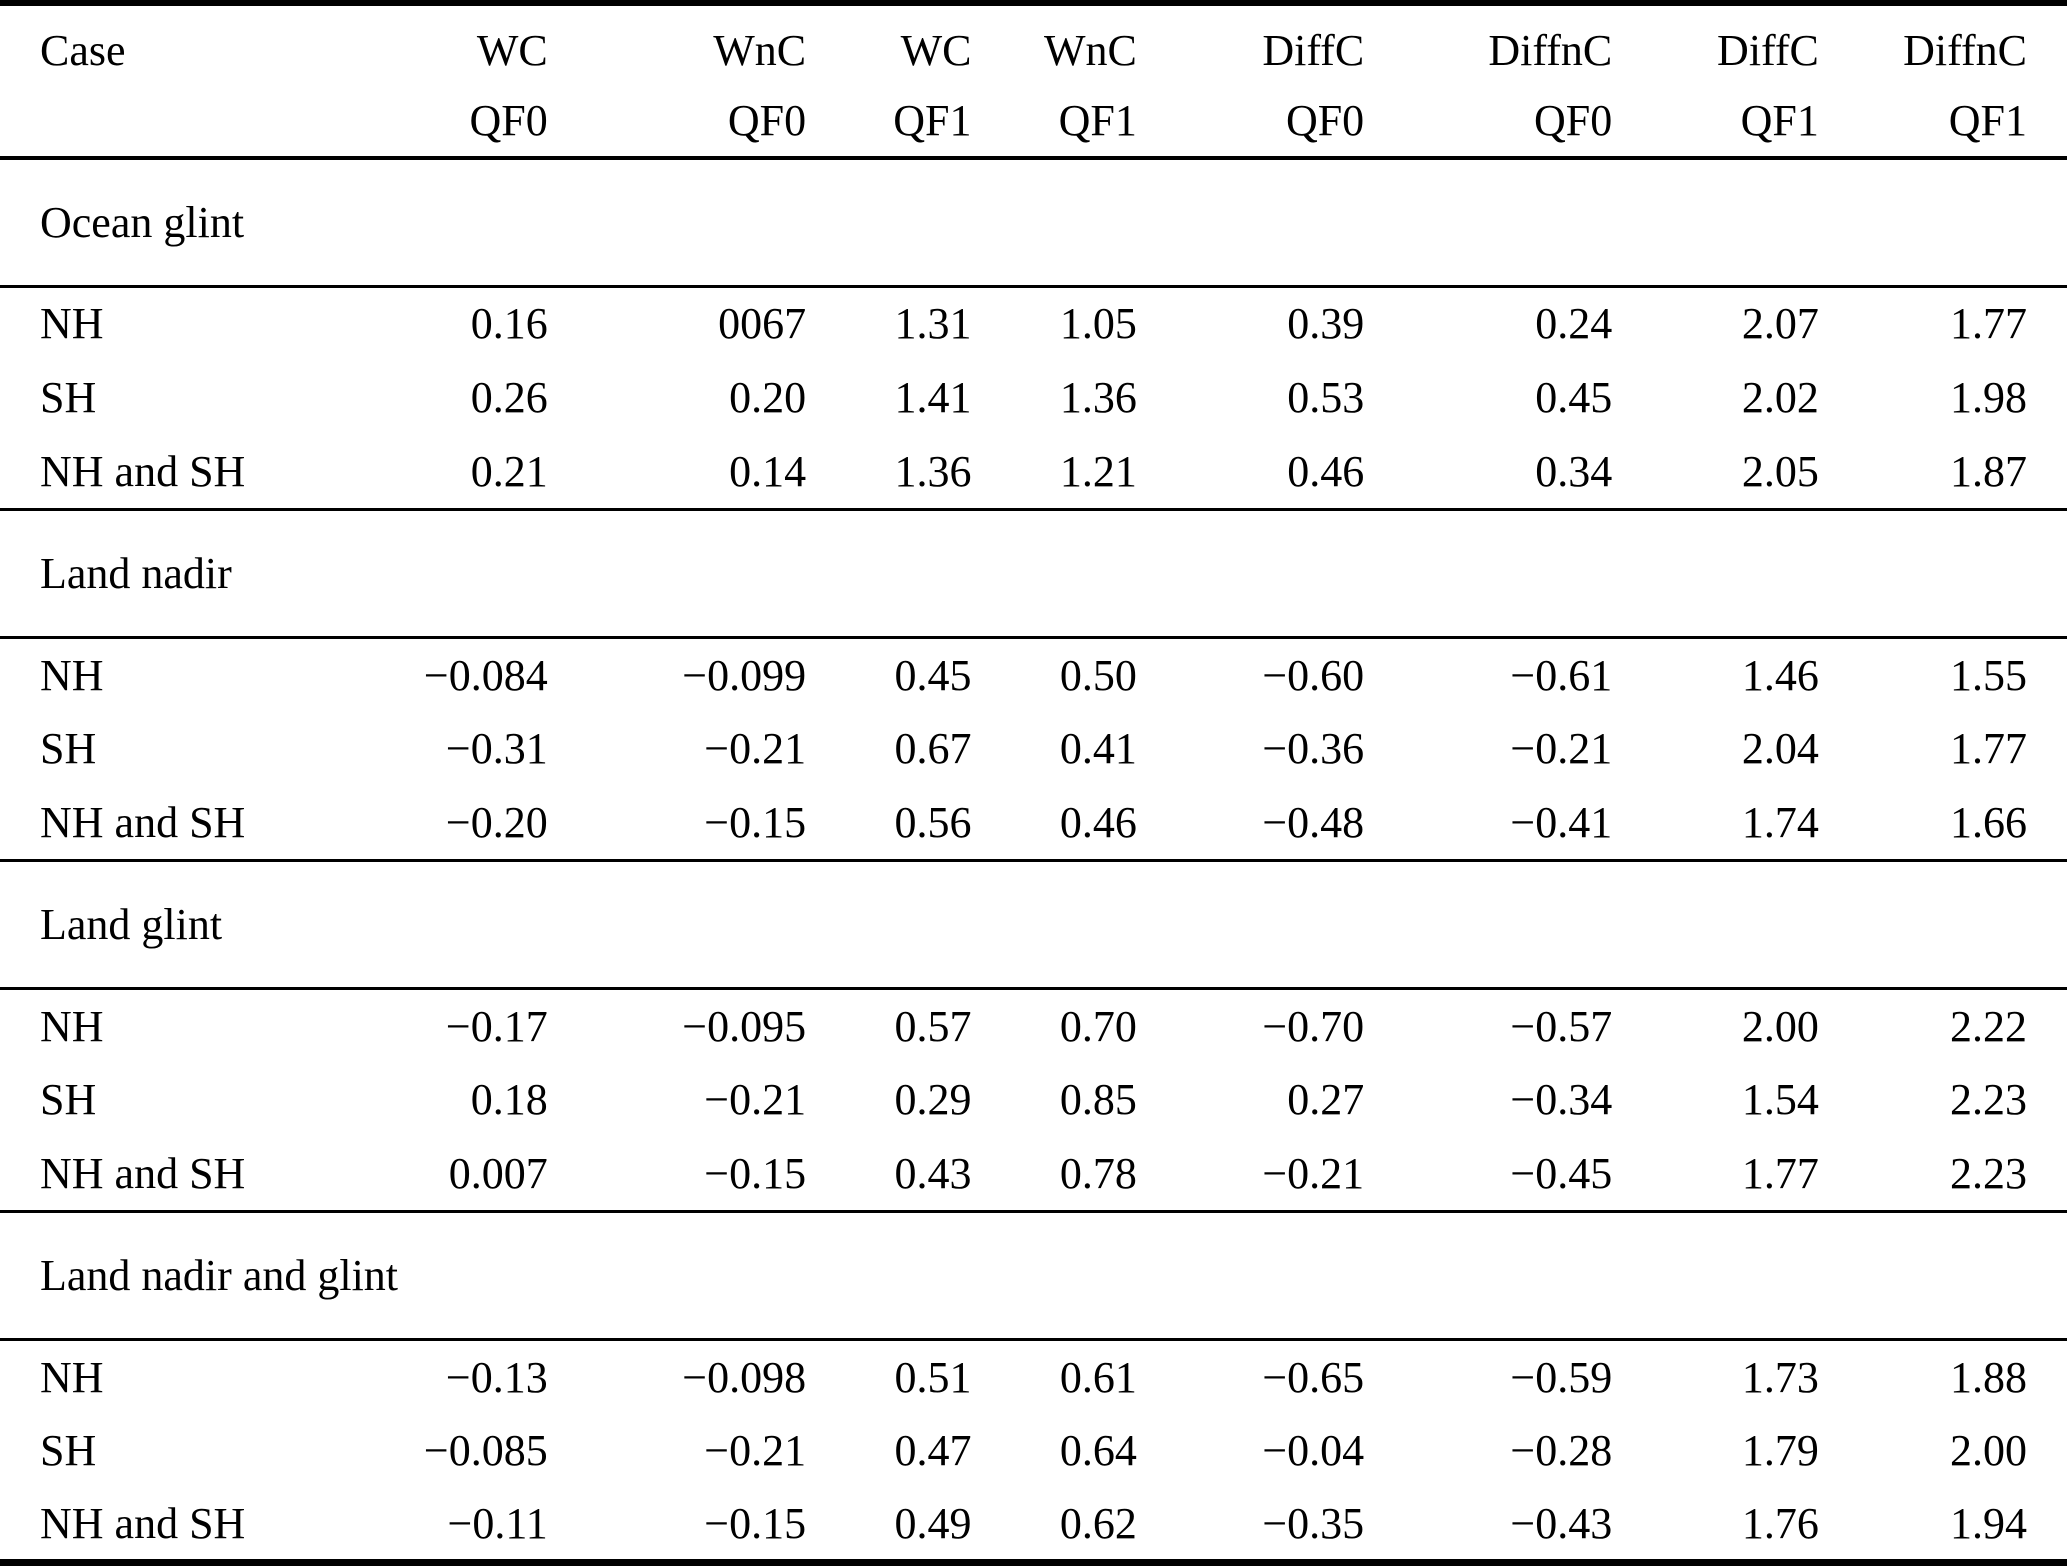 The image size is (2067, 1566). What do you see at coordinates (83, 50) in the screenshot?
I see `header-label: Case` at bounding box center [83, 50].